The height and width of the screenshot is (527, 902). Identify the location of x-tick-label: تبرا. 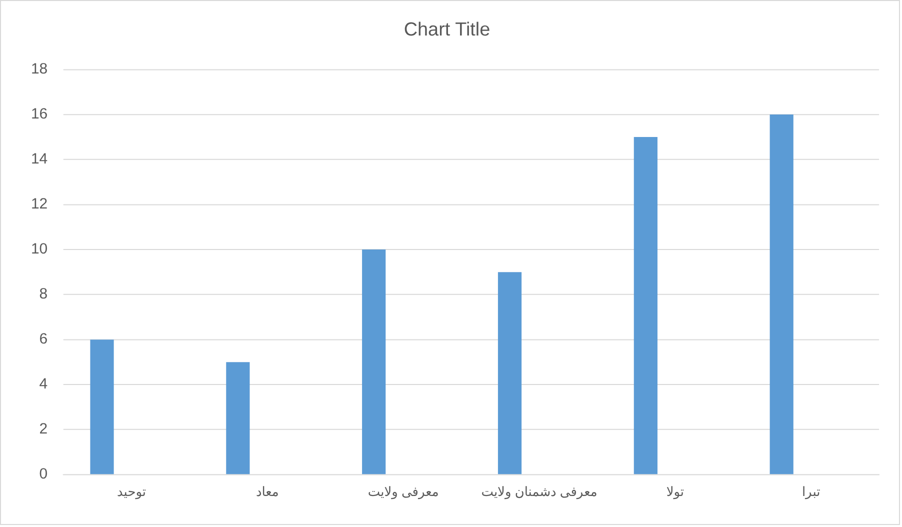
(811, 492).